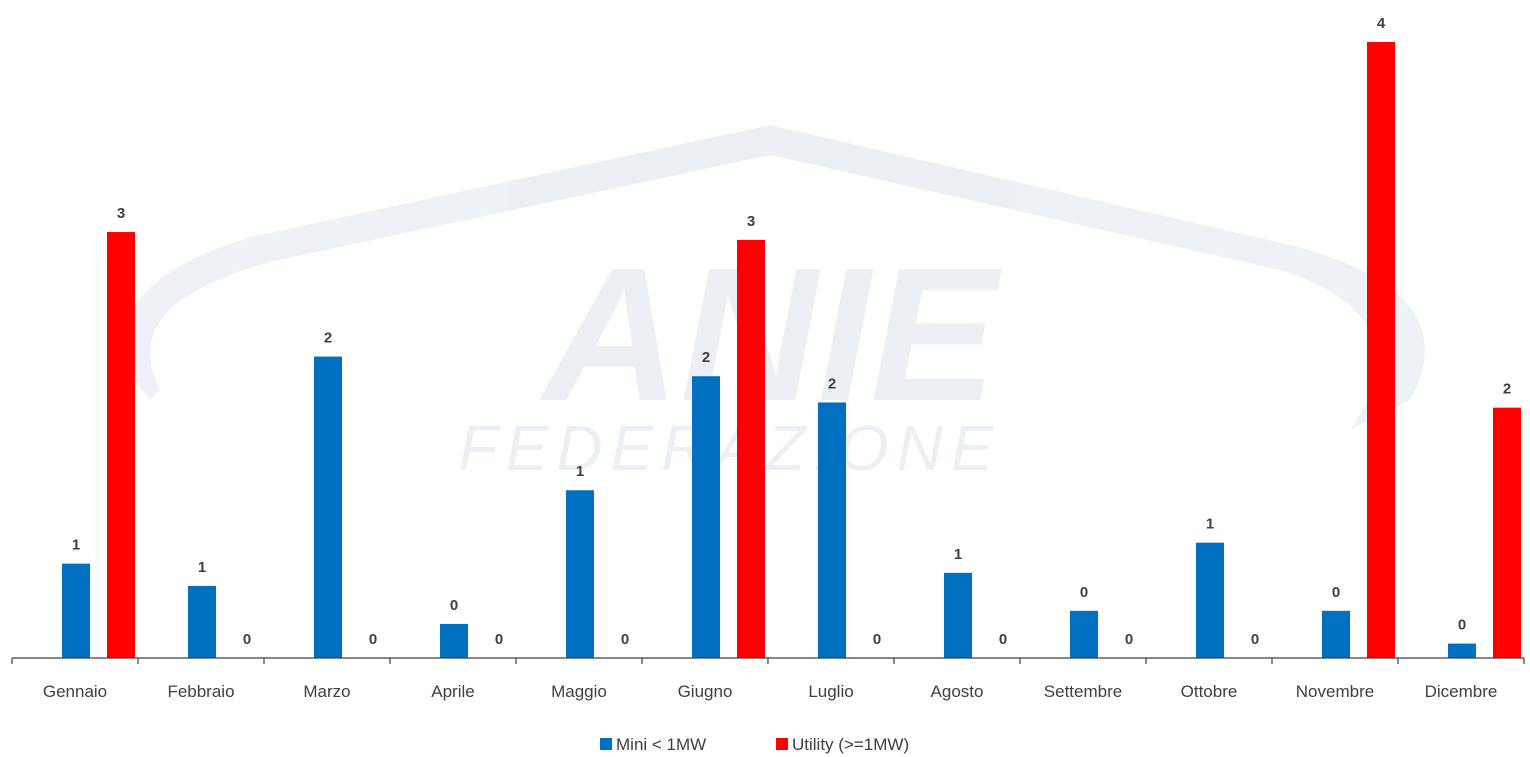 This screenshot has height=757, width=1530. I want to click on data-label-utility-luglio: 0, so click(877, 639).